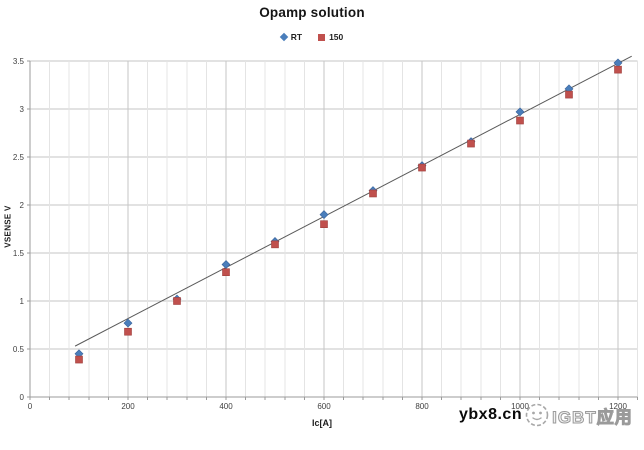  Describe the element at coordinates (19, 157) in the screenshot. I see `y-tick-label: 2.5` at that location.